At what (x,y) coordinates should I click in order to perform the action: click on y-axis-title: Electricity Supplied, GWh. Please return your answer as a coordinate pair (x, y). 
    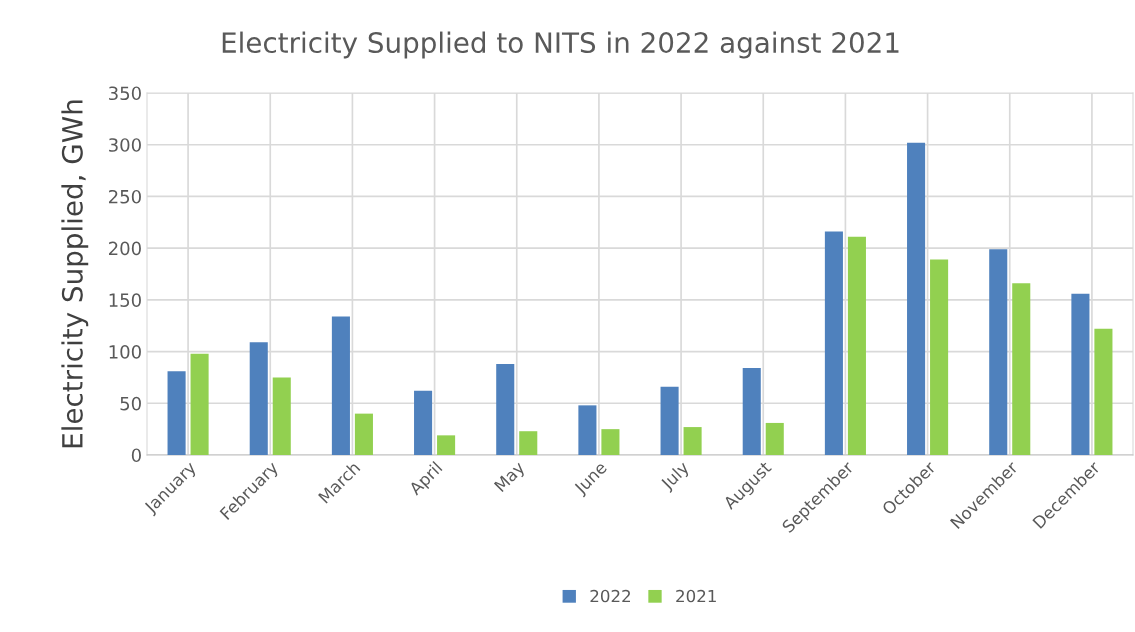
    Looking at the image, I should click on (75, 274).